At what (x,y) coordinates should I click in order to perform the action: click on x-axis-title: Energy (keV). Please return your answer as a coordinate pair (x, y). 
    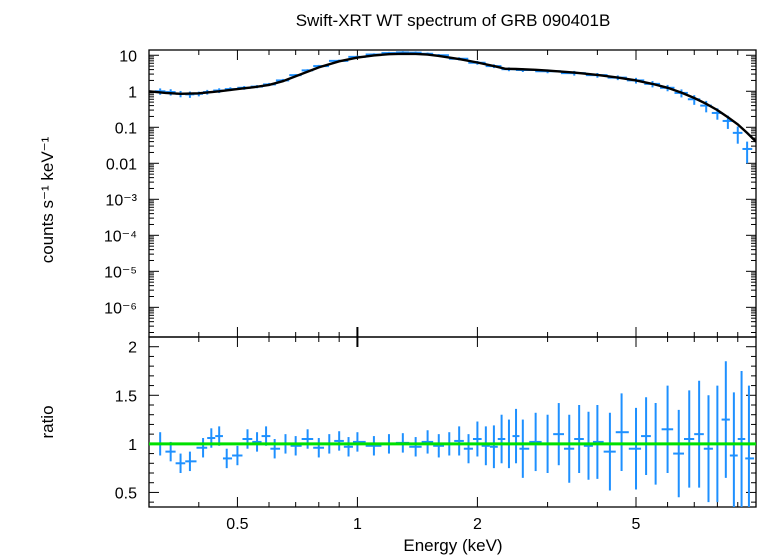
    Looking at the image, I should click on (452, 545).